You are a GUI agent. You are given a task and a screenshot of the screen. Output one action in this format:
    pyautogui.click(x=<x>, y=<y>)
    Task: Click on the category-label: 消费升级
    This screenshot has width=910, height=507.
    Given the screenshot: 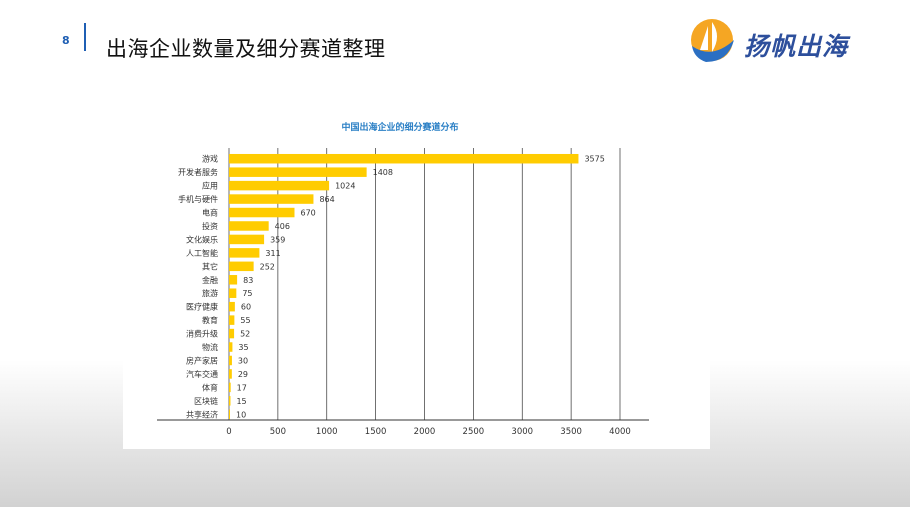 What is the action you would take?
    pyautogui.click(x=202, y=334)
    